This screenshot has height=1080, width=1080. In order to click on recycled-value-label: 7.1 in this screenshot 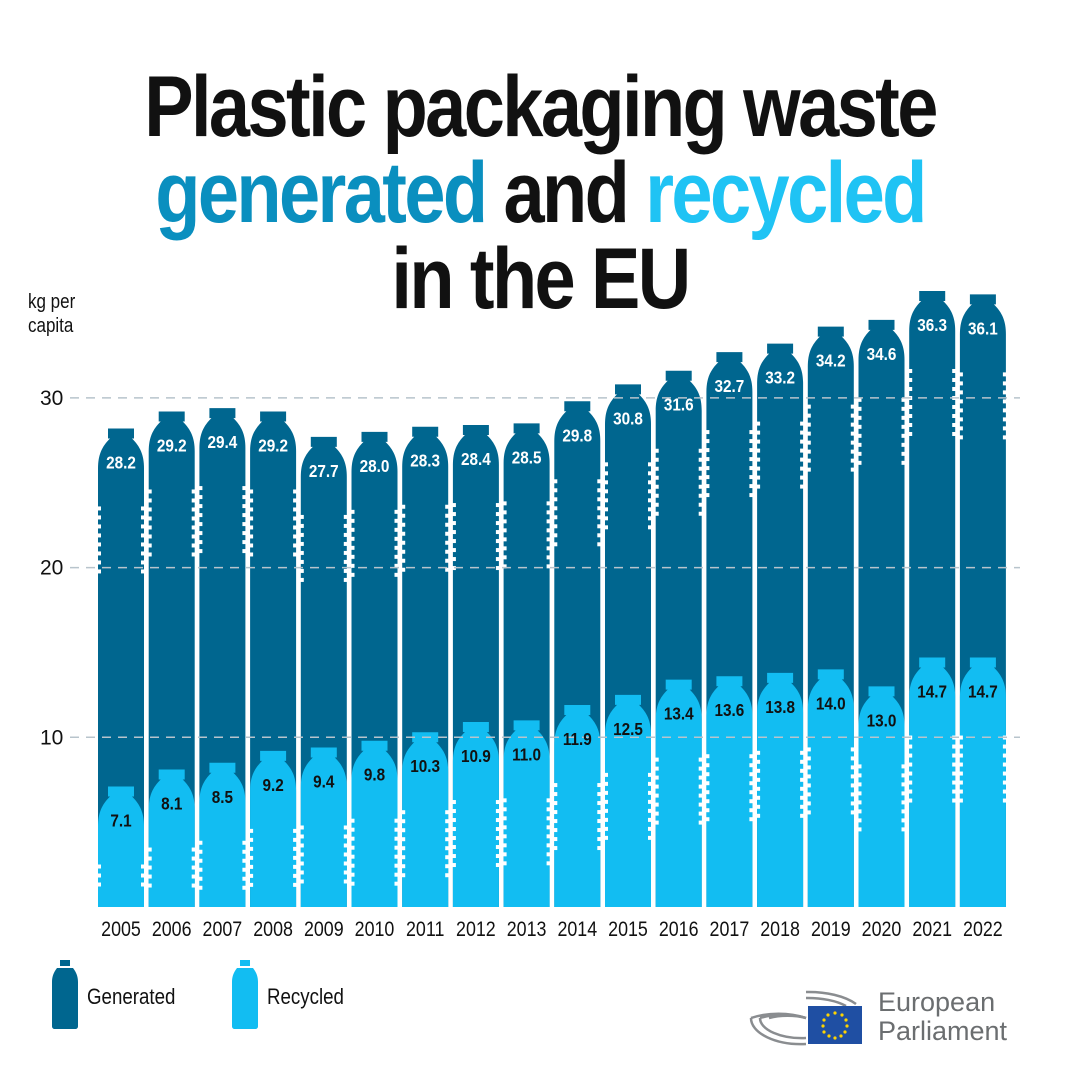, I will do `click(120, 820)`.